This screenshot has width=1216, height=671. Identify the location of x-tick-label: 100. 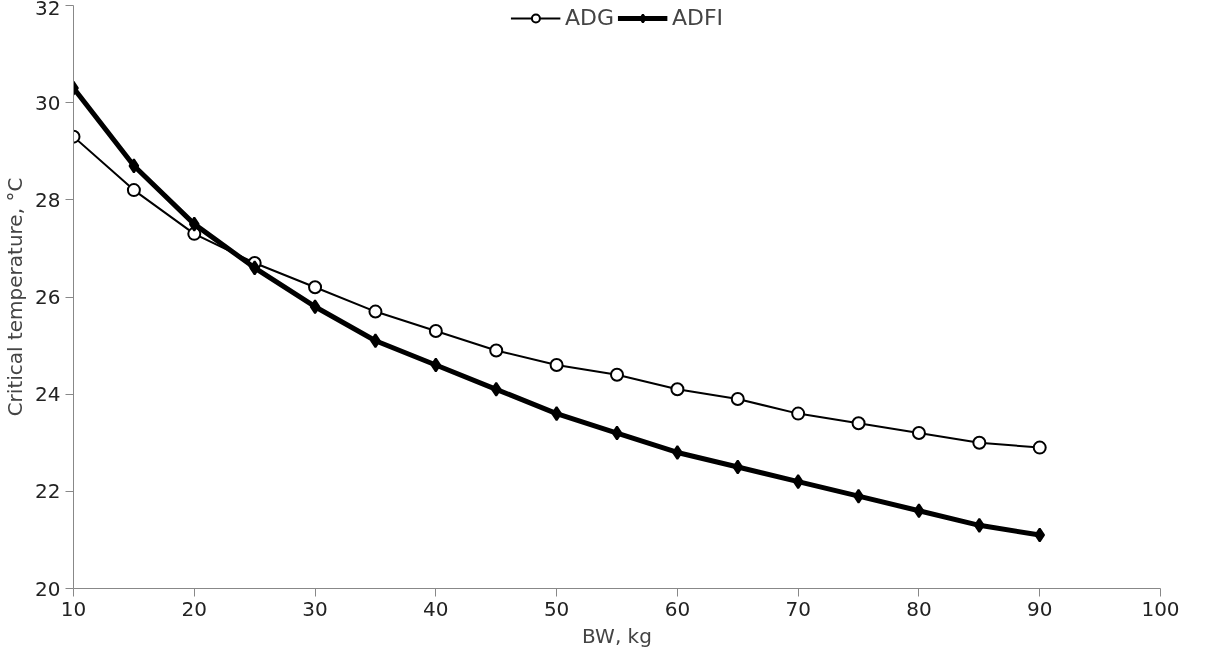
(1160, 608).